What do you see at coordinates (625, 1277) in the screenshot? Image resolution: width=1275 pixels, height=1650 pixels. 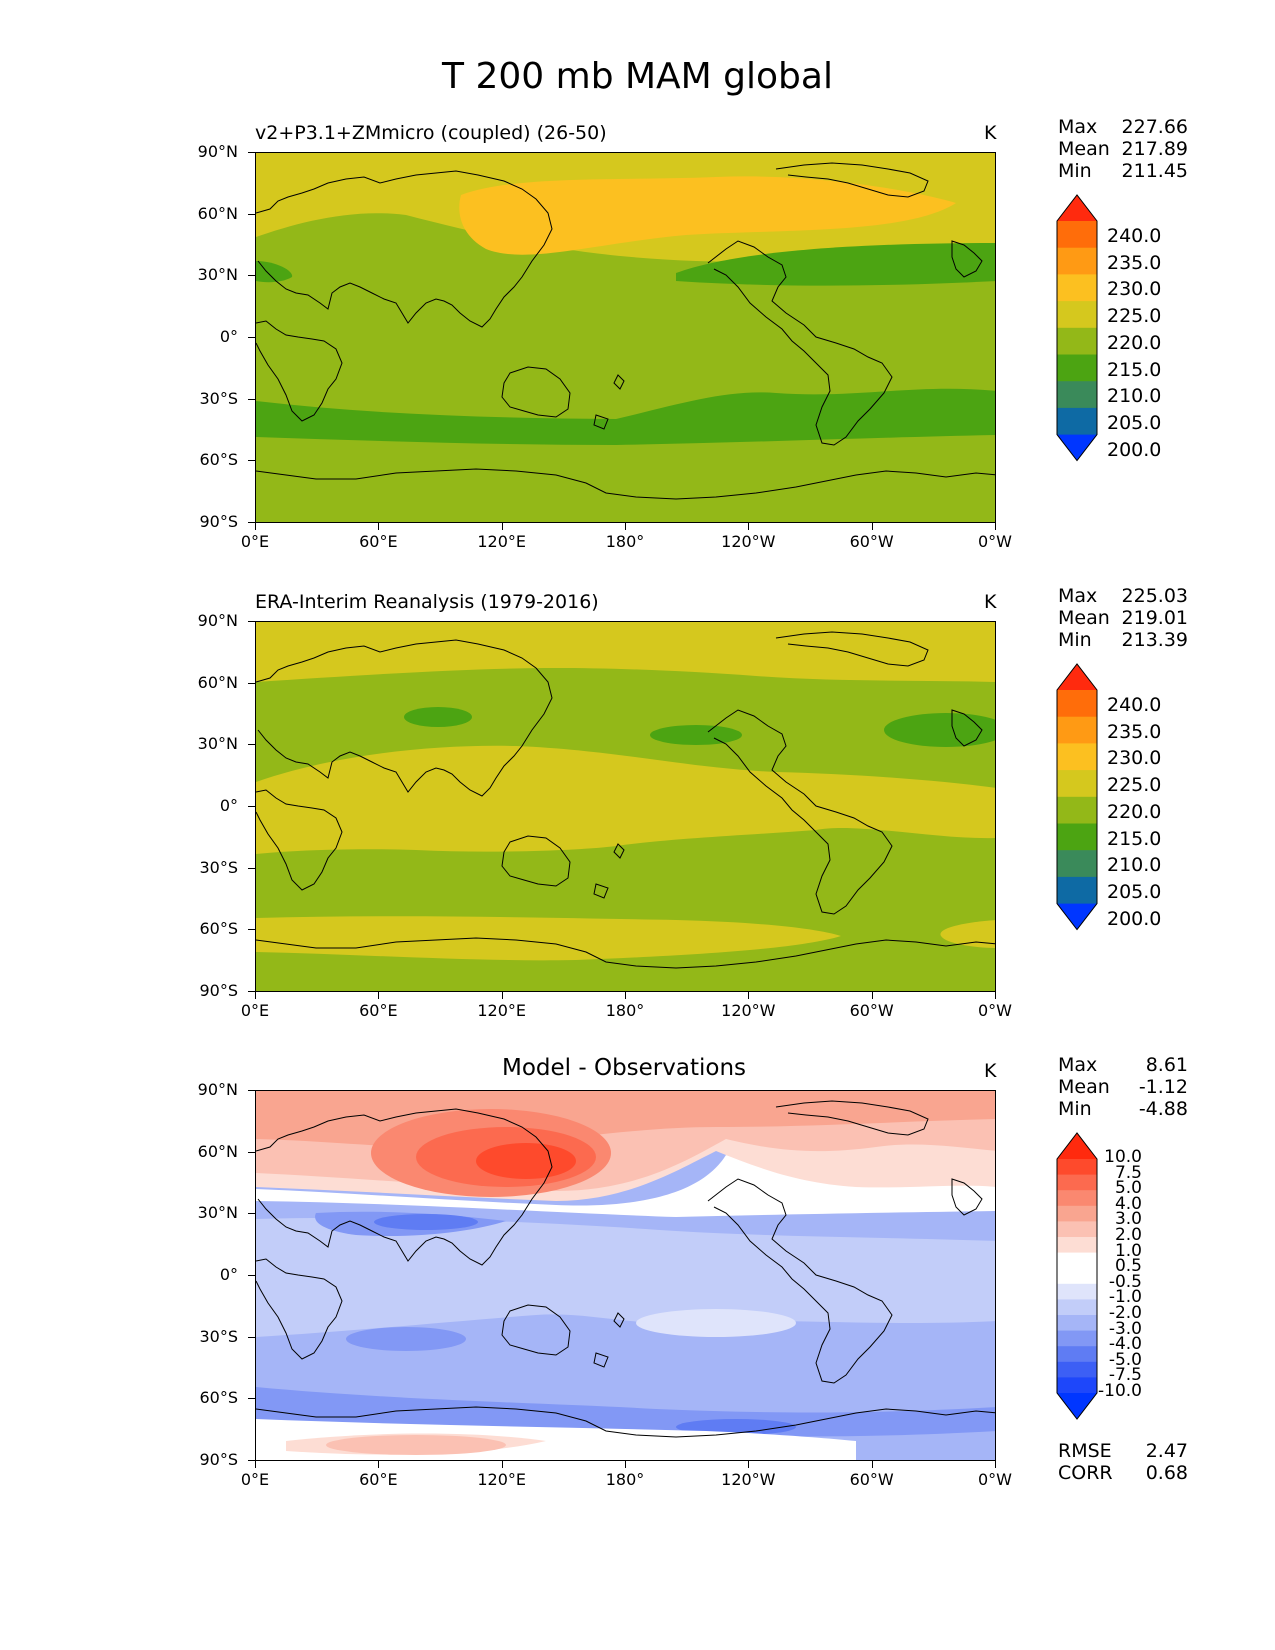 I see `diff-tropics-light` at bounding box center [625, 1277].